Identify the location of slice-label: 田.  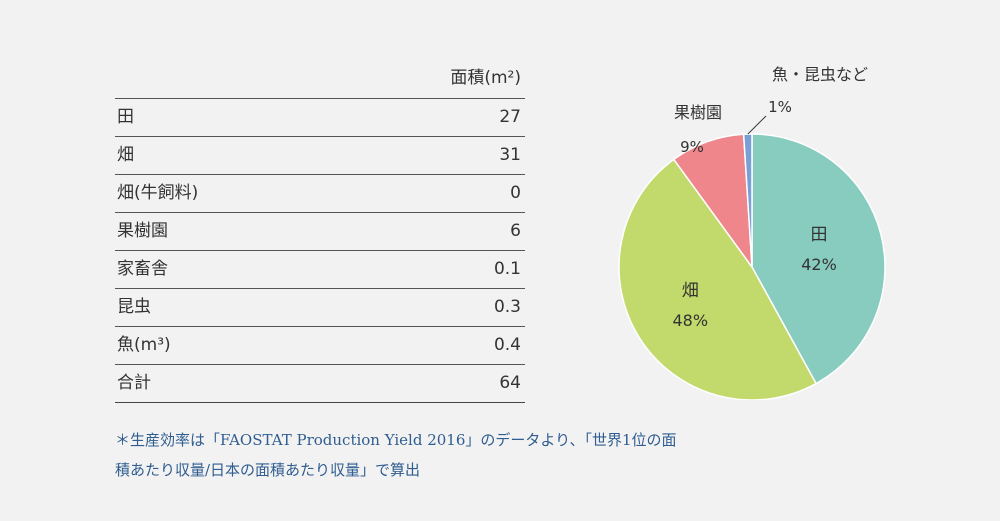
(818, 235).